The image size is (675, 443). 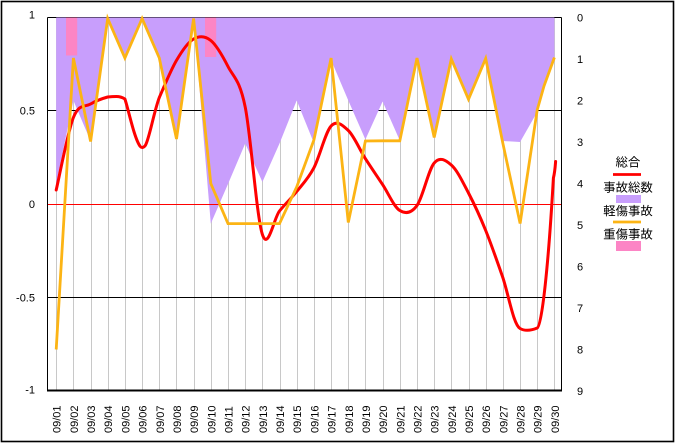 I want to click on svg-text: 09/16, so click(x=315, y=419).